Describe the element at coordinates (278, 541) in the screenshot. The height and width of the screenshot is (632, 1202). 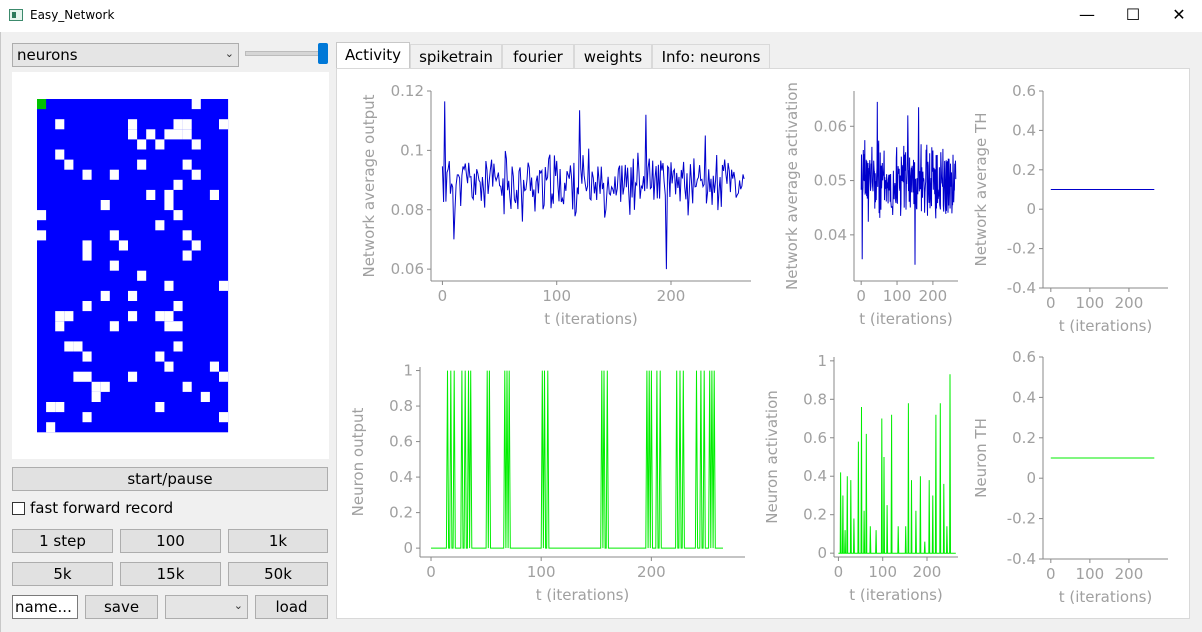
I see `step-1k-button: 1k` at that location.